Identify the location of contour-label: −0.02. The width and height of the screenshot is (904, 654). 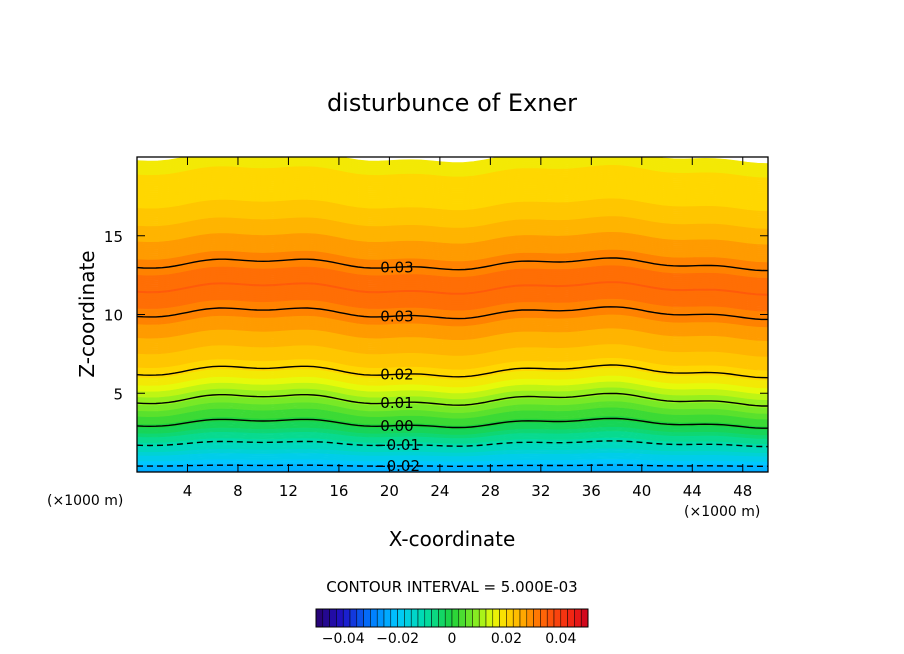
(397, 466).